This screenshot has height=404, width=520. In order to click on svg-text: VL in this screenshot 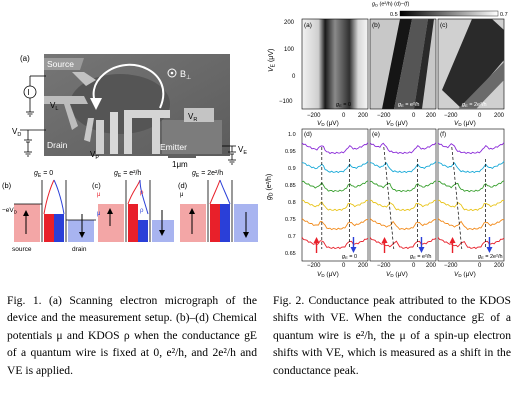, I will do `click(54, 106)`.